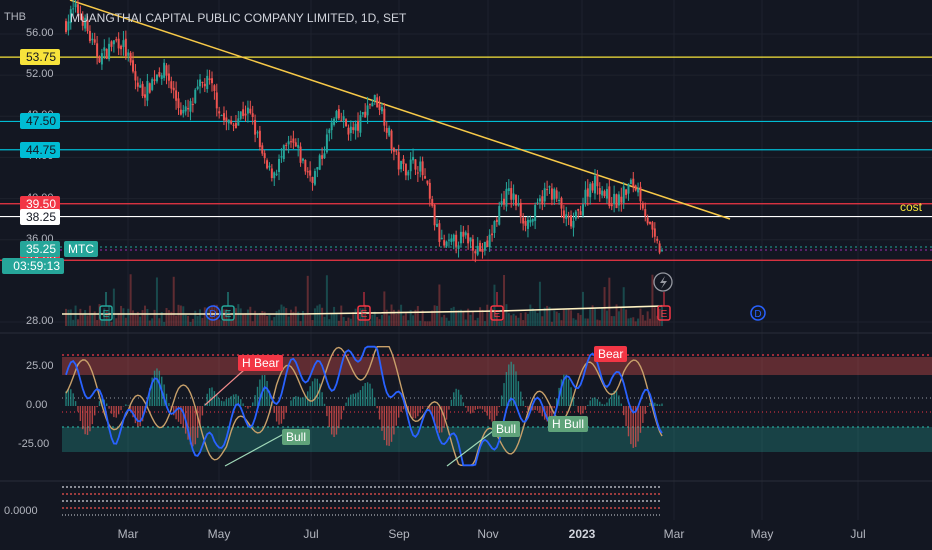  Describe the element at coordinates (40, 33) in the screenshot. I see `price-tick: 56.00` at that location.